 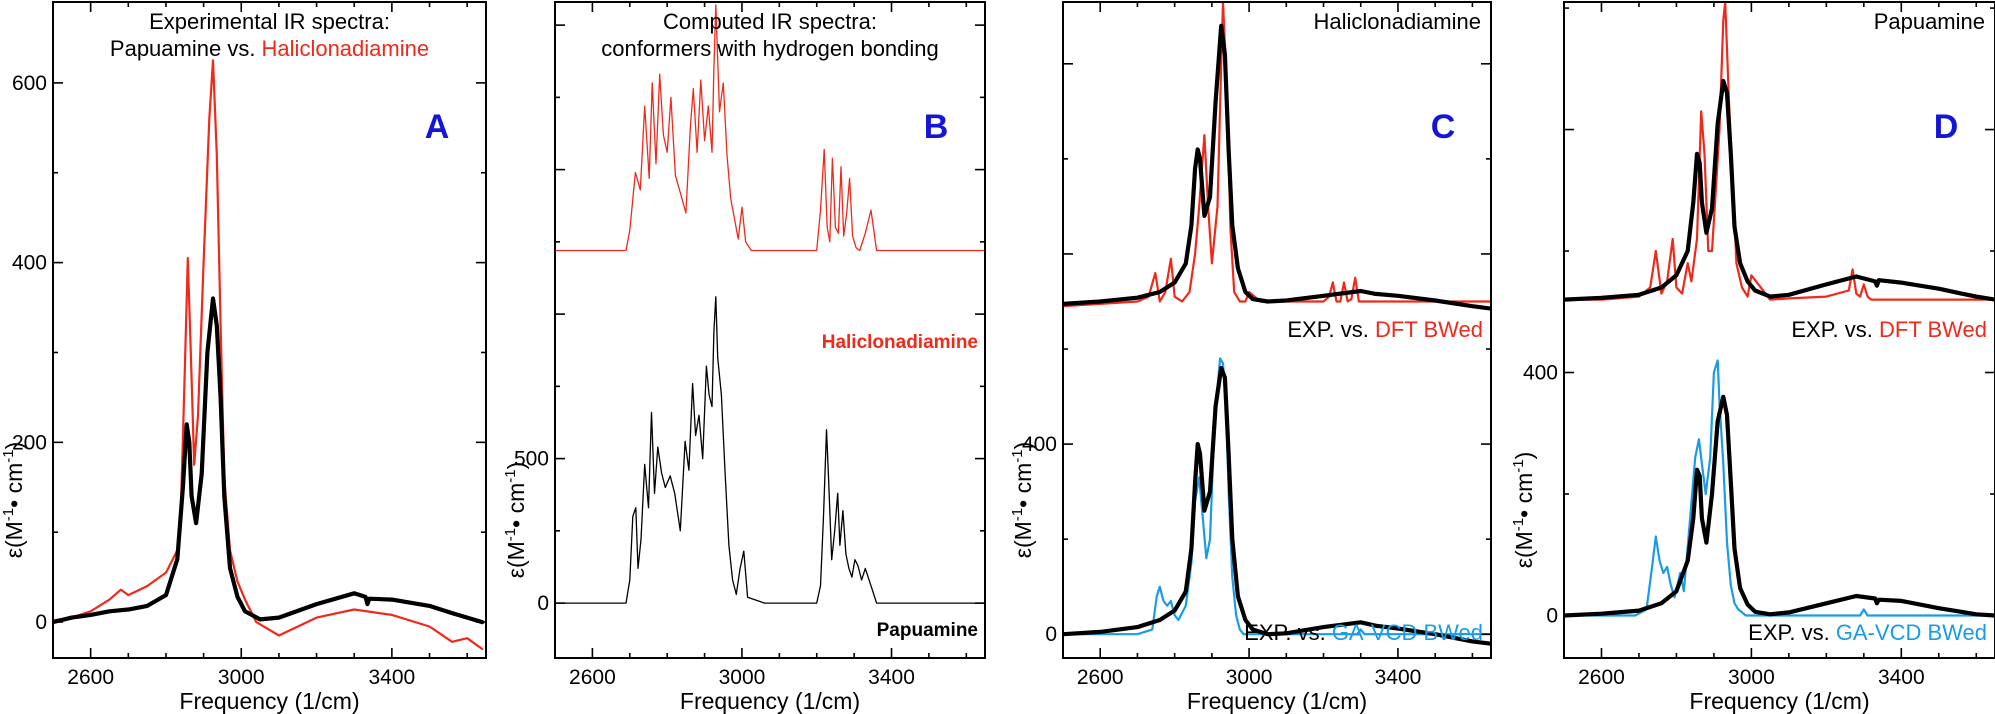 What do you see at coordinates (29, 83) in the screenshot?
I see `y-tick-label: 600` at bounding box center [29, 83].